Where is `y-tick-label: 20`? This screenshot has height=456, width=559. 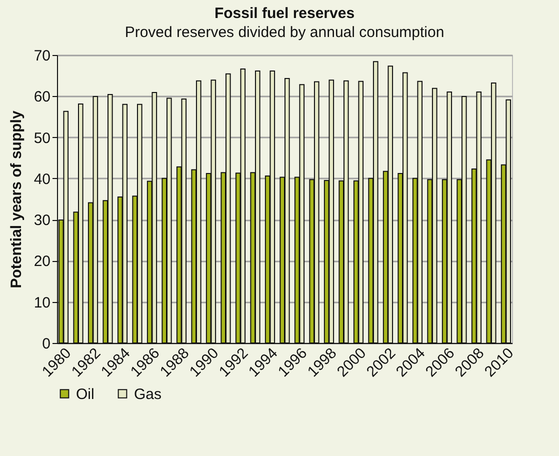 y-tick-label: 20 is located at coordinates (42, 261).